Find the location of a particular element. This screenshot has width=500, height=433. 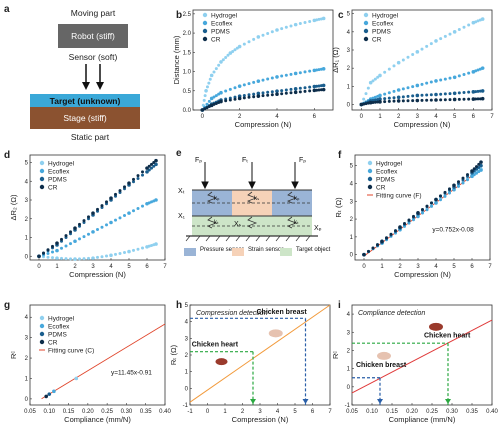

y-tick-label: 5 is located at coordinates (187, 306).